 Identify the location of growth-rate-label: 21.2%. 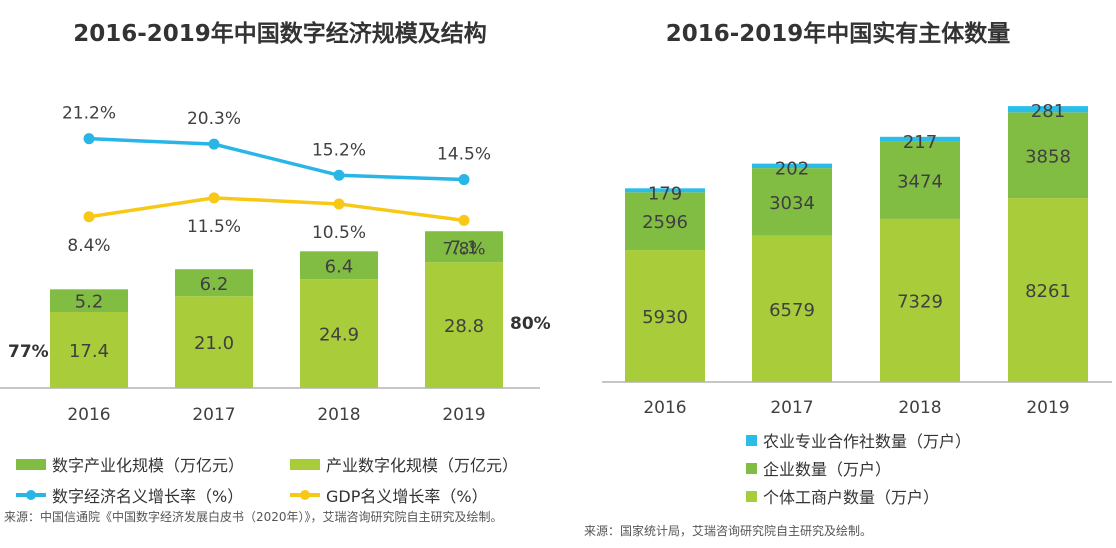
(89, 114).